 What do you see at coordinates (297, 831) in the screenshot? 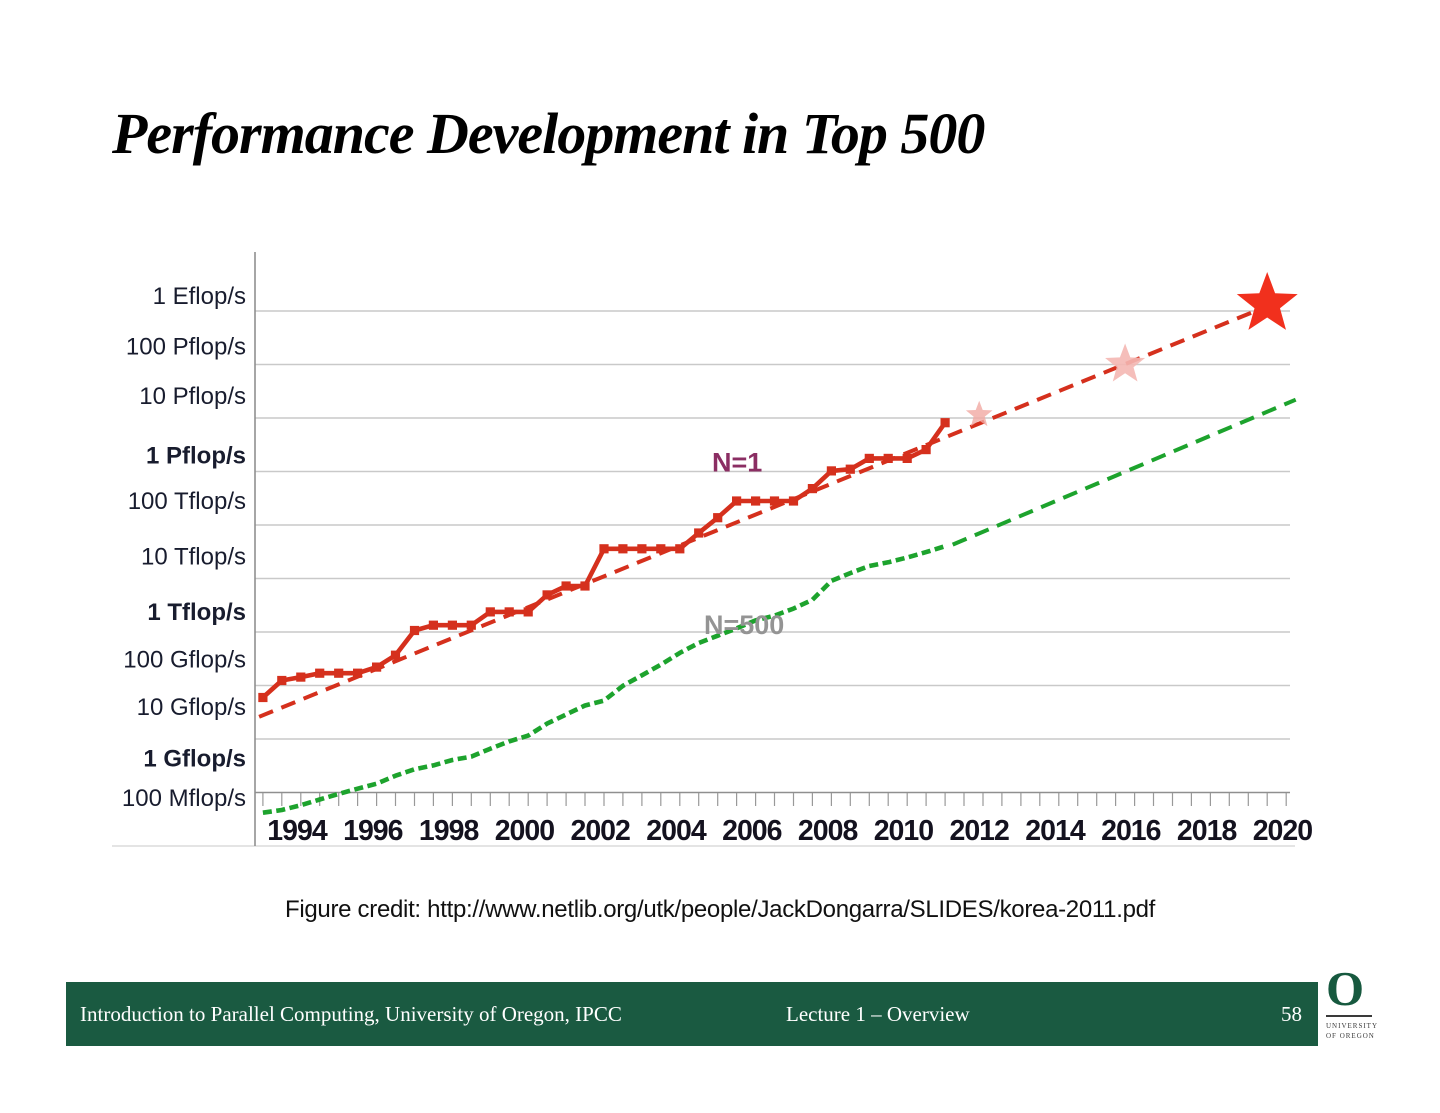
I see `x-axis-label: 1994` at bounding box center [297, 831].